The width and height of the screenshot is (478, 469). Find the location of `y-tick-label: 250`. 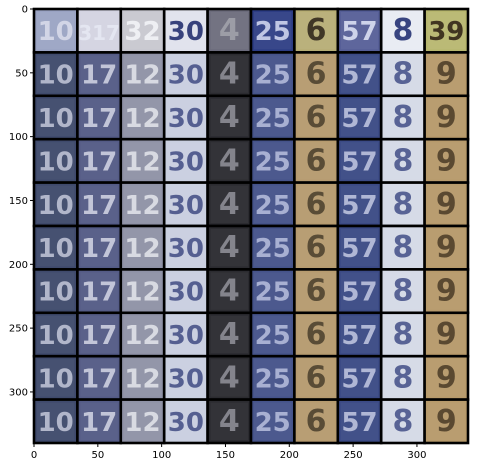

y-tick-label: 250 is located at coordinates (18, 329).